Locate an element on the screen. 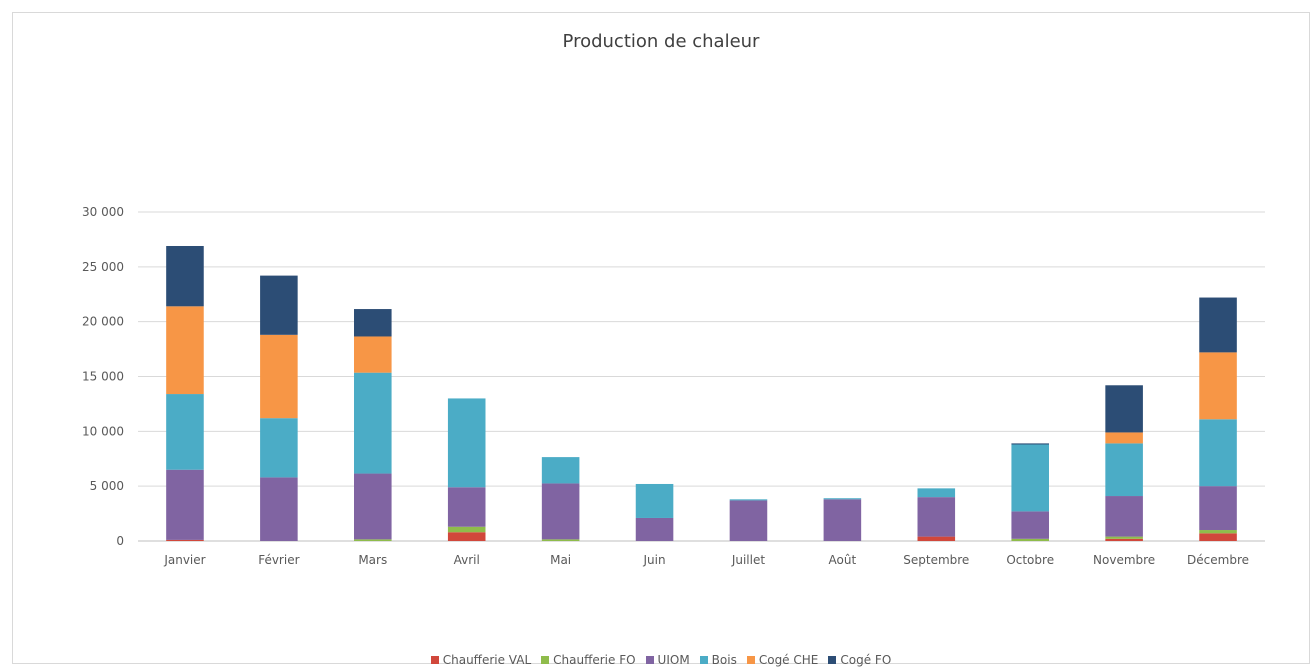 Image resolution: width=1311 pixels, height=667 pixels. legend-label: Chaufferie VAL is located at coordinates (487, 660).